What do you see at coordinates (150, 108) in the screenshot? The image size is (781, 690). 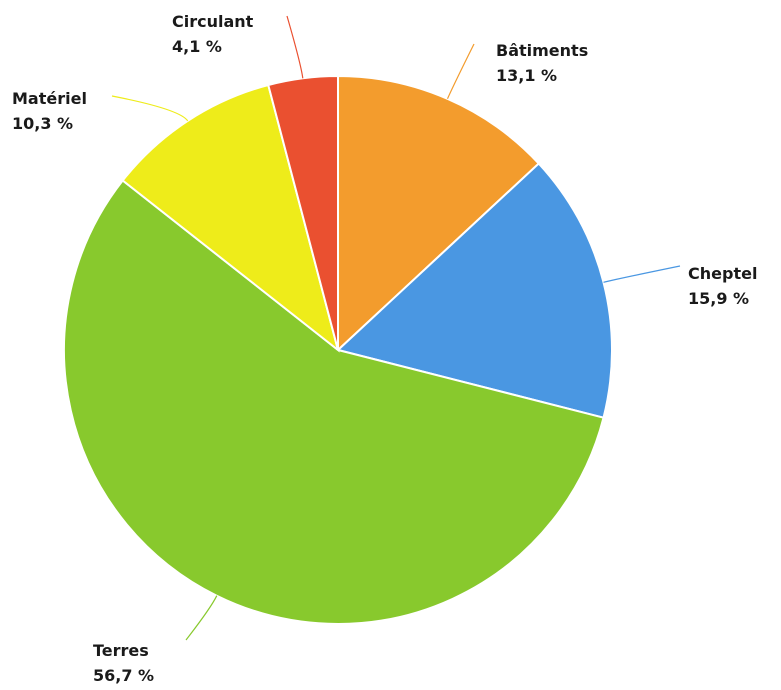 I see `leader-line-materiel` at bounding box center [150, 108].